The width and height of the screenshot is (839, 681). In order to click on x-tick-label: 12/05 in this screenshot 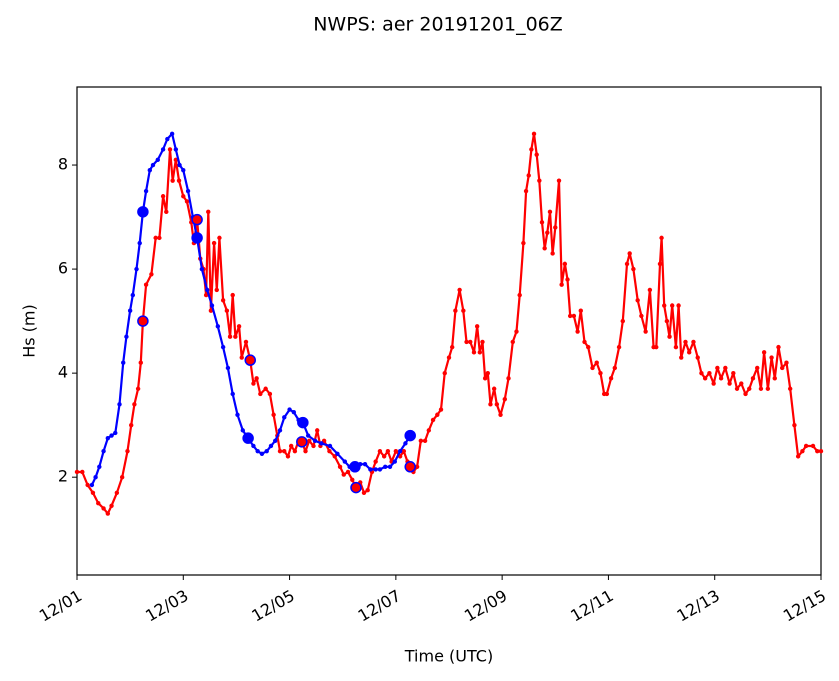, I will do `click(272, 606)`.